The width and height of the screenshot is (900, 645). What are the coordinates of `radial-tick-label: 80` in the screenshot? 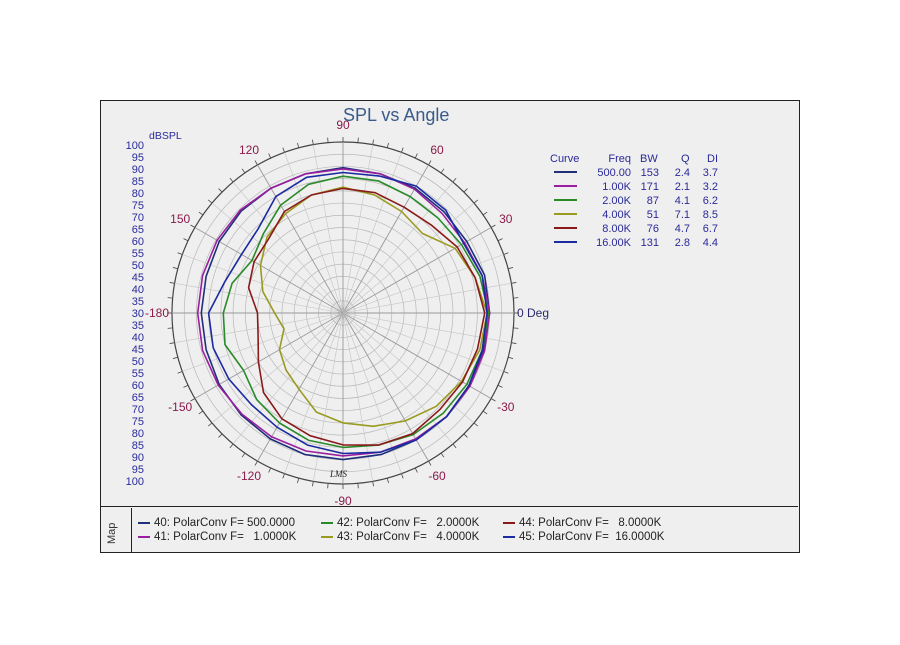 It's located at (138, 434).